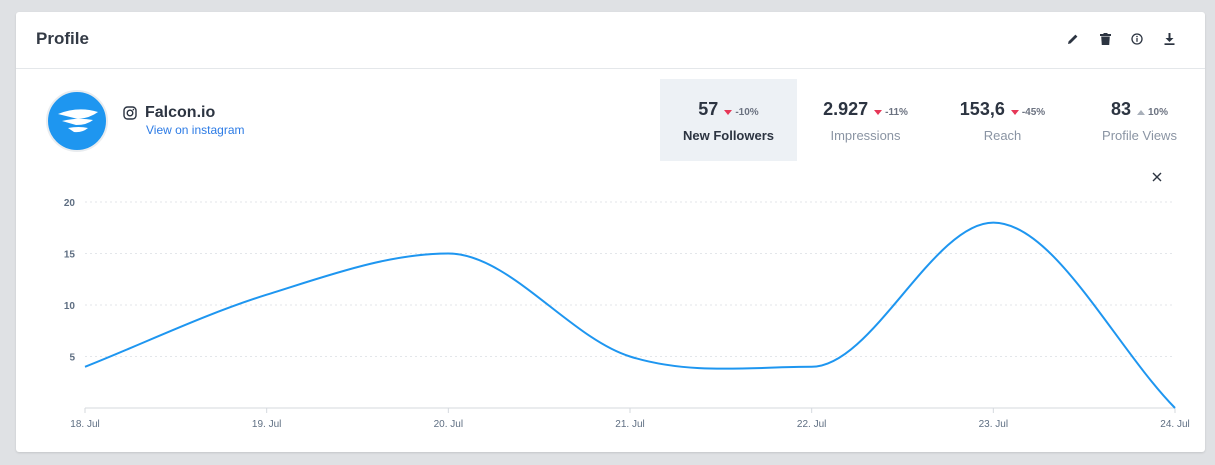 The image size is (1215, 465). Describe the element at coordinates (62, 38) in the screenshot. I see `card-title: Profile` at that location.